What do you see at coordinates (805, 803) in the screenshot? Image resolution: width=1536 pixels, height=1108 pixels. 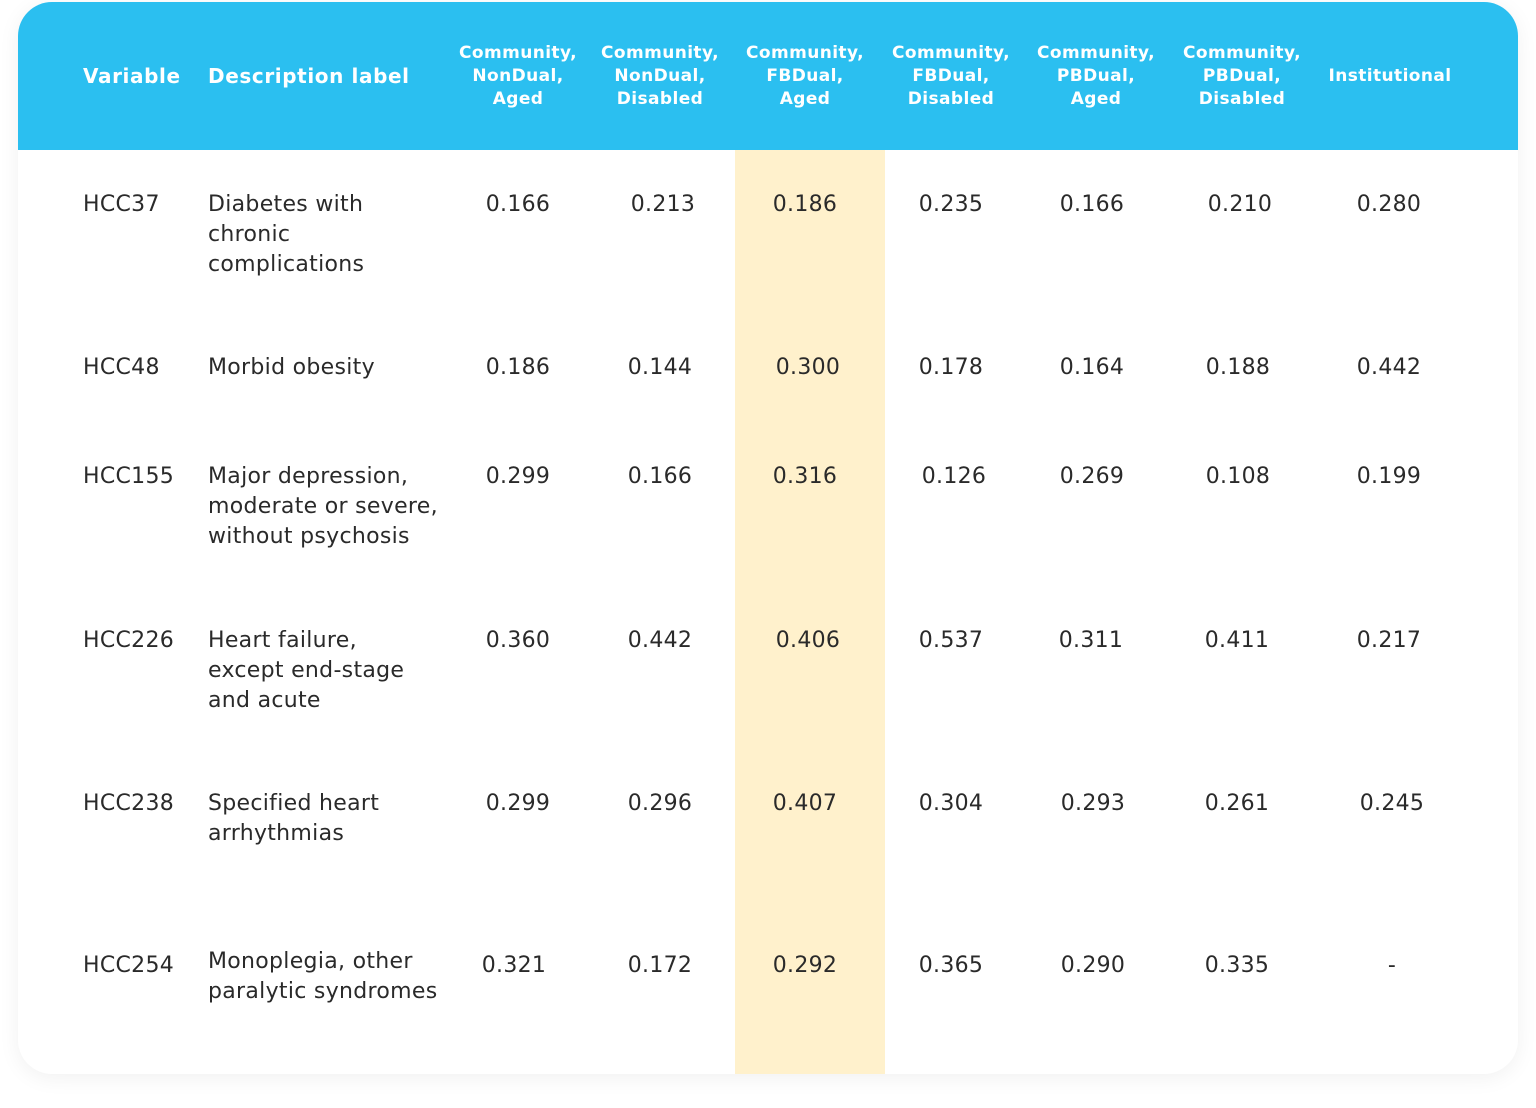 I see `value-cell: 0.407` at bounding box center [805, 803].